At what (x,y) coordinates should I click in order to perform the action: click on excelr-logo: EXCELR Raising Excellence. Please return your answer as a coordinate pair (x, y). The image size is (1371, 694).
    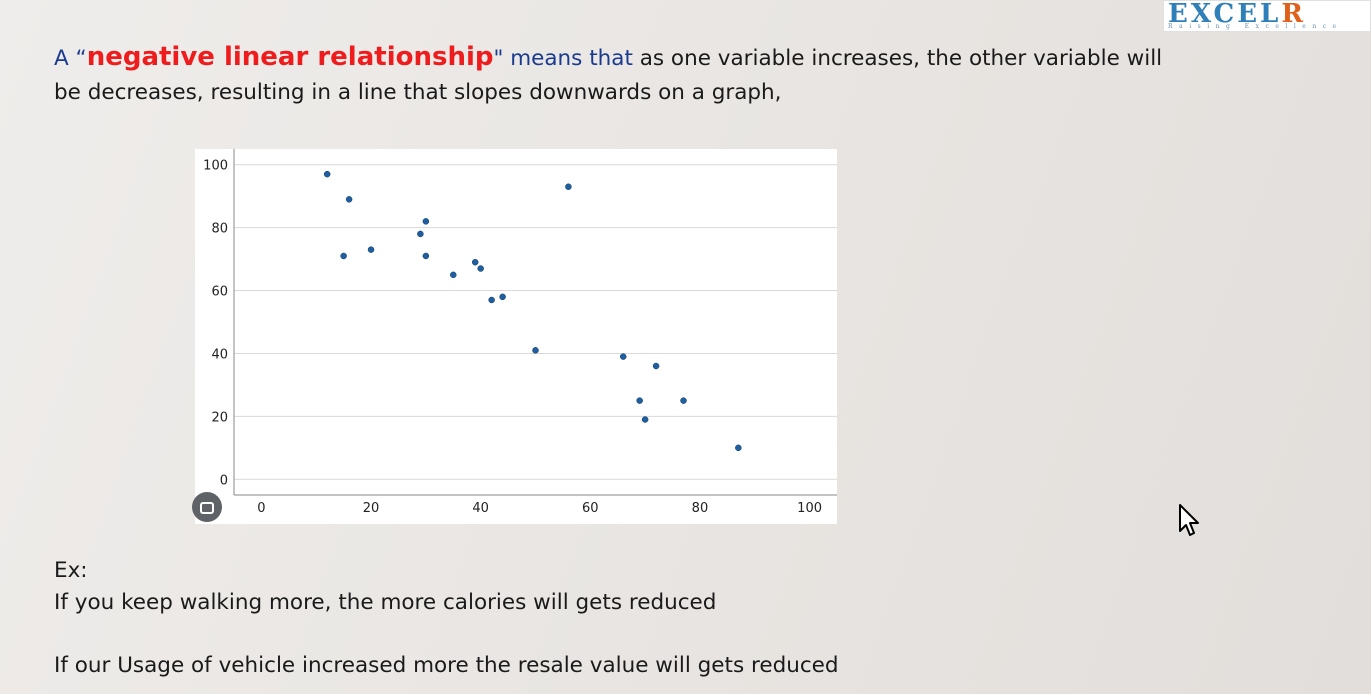
    Looking at the image, I should click on (1267, 16).